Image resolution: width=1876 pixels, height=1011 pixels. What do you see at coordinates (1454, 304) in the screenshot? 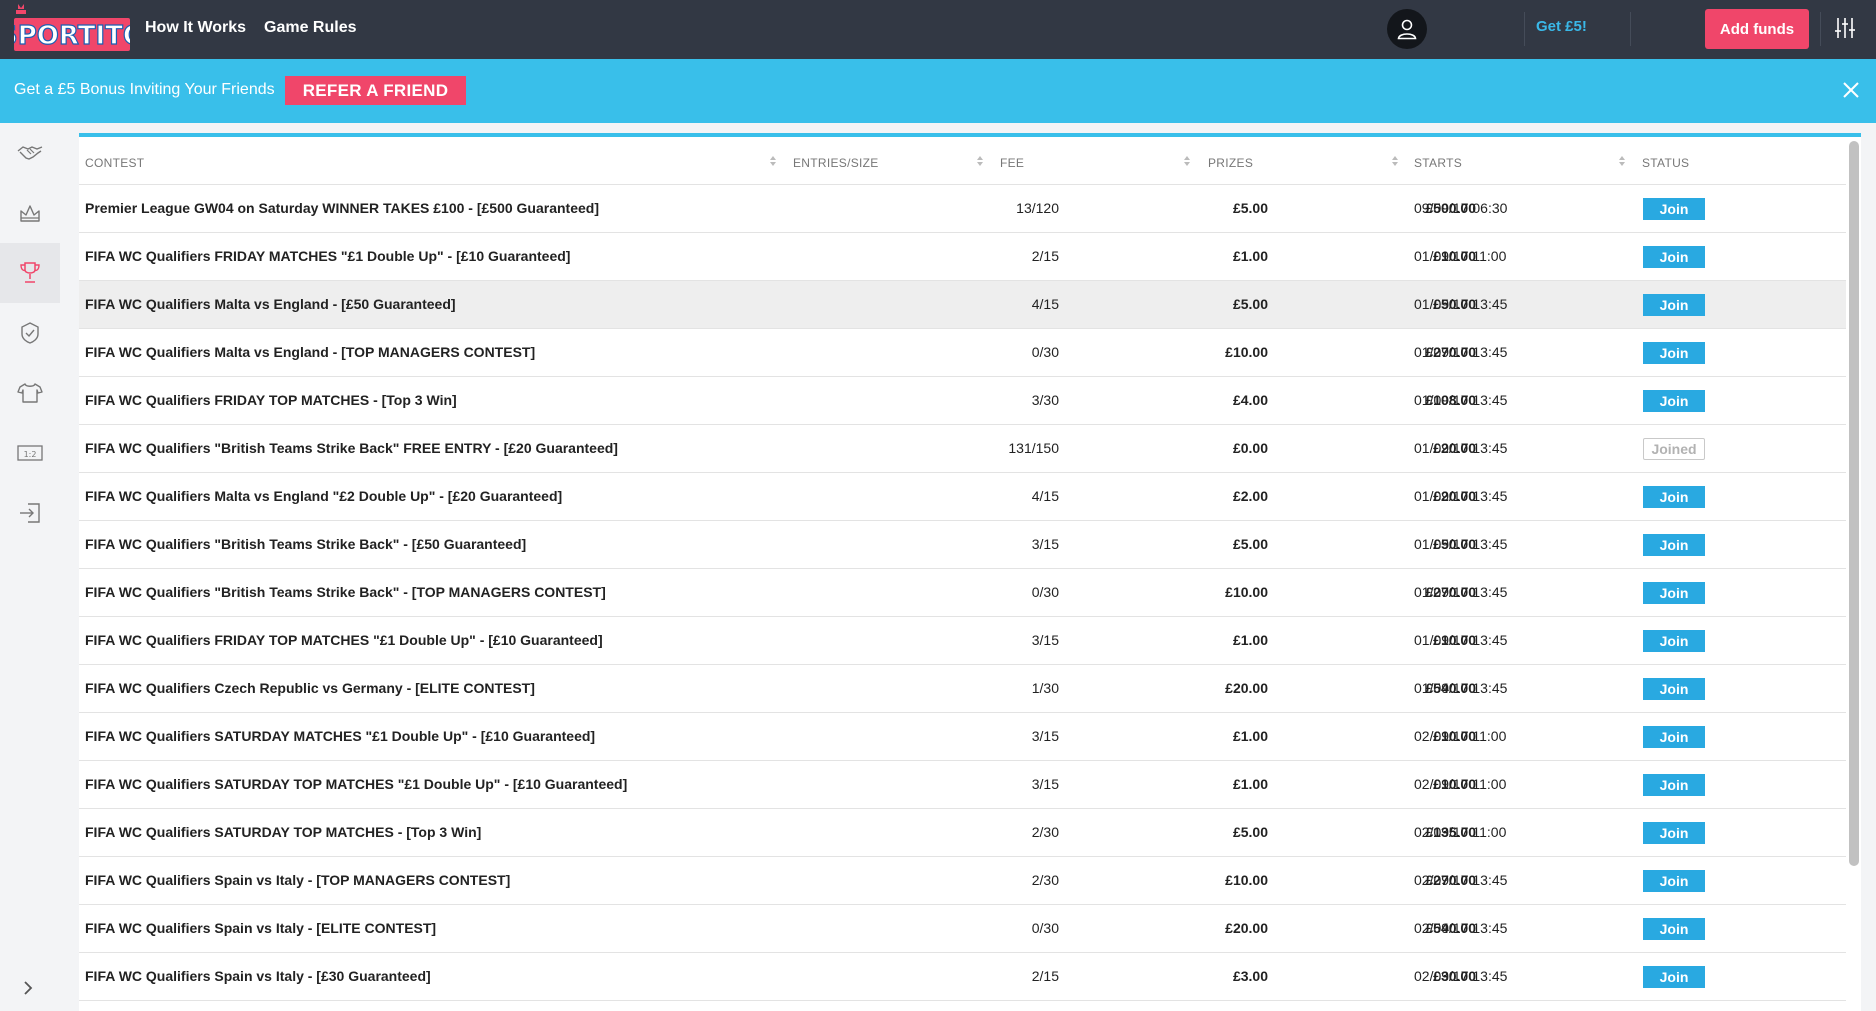
I see `prize-pool: £50.00` at bounding box center [1454, 304].